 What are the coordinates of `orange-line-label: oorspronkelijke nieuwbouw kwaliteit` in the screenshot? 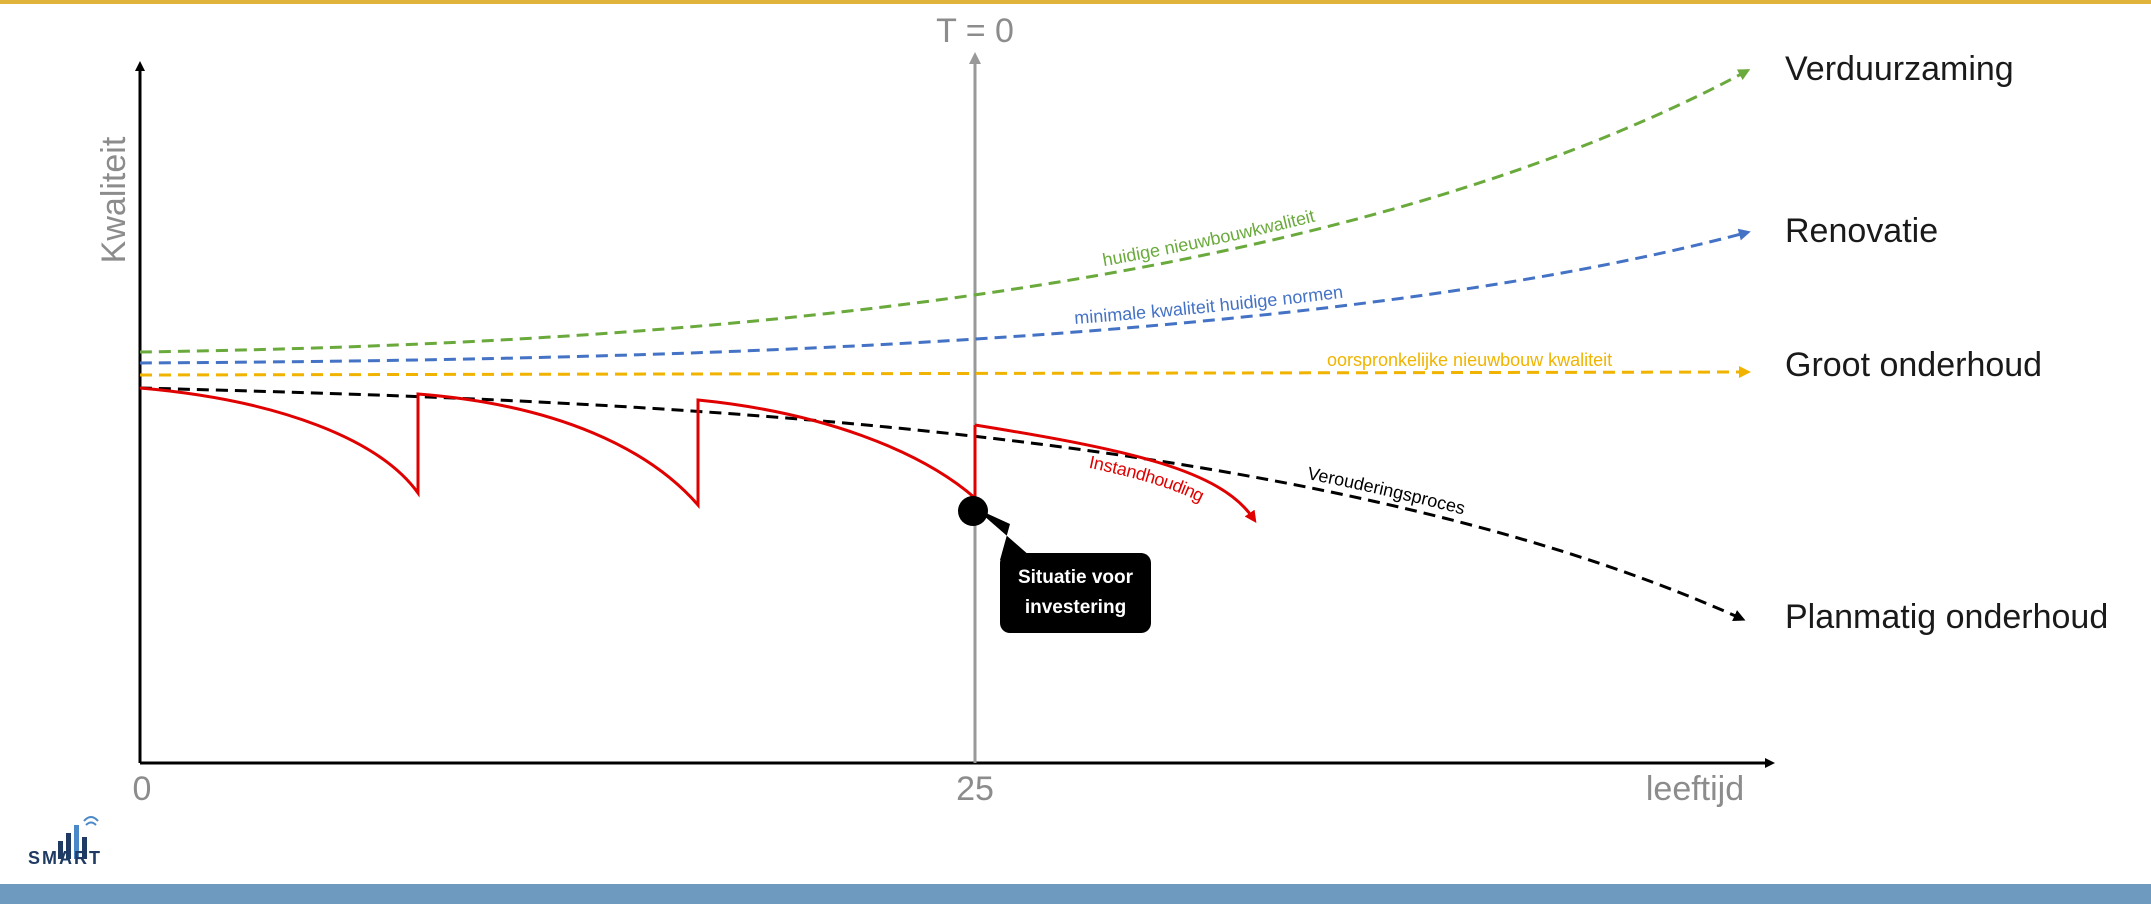 It's located at (1469, 360).